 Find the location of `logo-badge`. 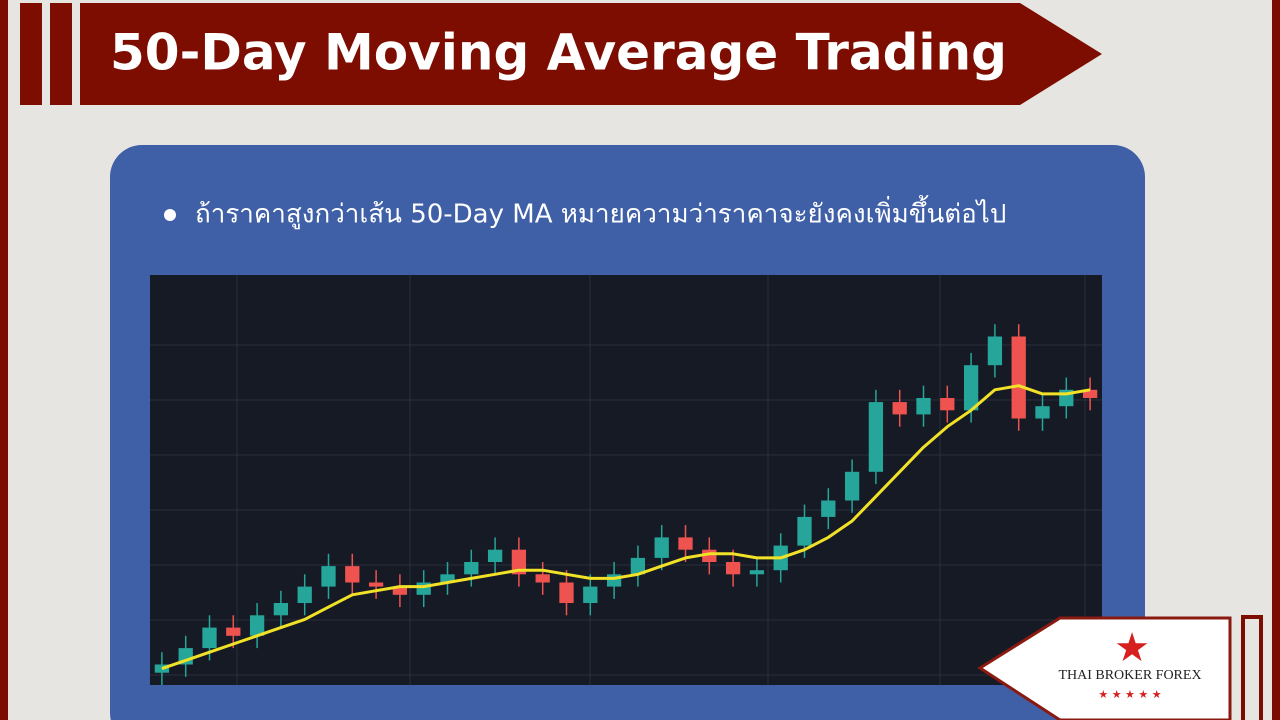

logo-badge is located at coordinates (1104, 668).